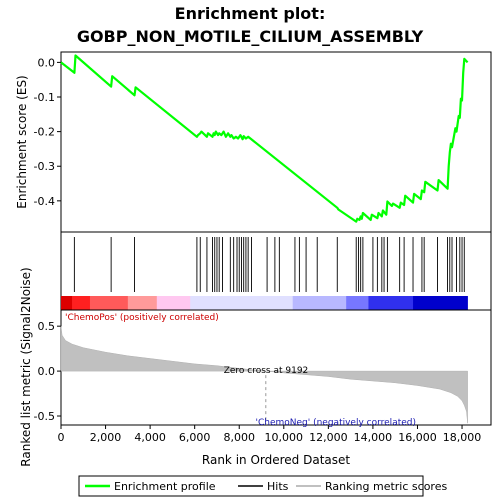 This screenshot has width=500, height=500. I want to click on legend-metric-label: Ranking metric scores, so click(386, 486).